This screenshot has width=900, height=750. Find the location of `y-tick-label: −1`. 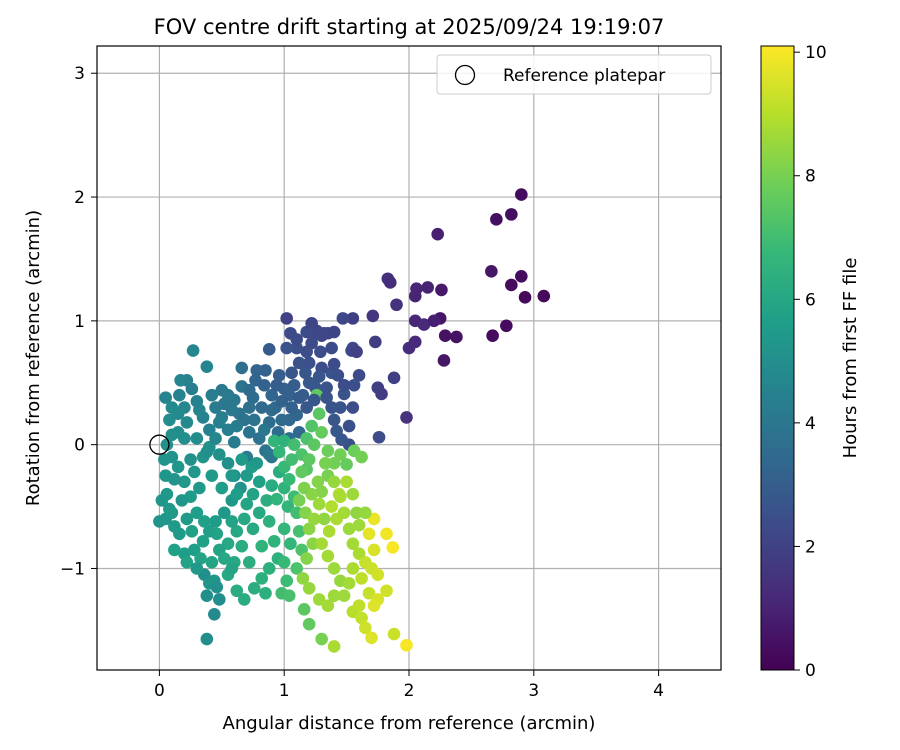

y-tick-label: −1 is located at coordinates (72, 569).